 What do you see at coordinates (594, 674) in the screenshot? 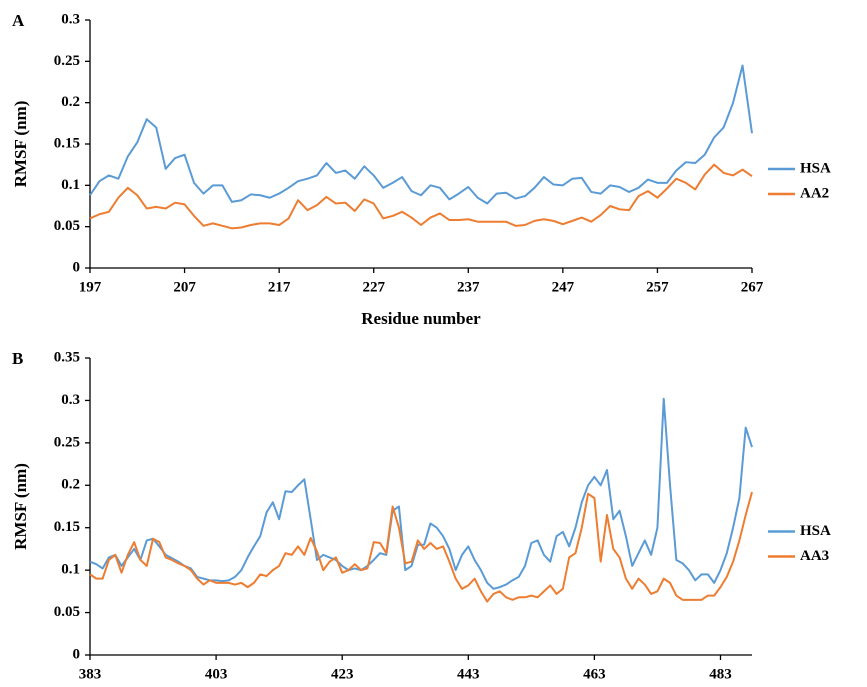
I see `x-tick-label: 463` at bounding box center [594, 674].